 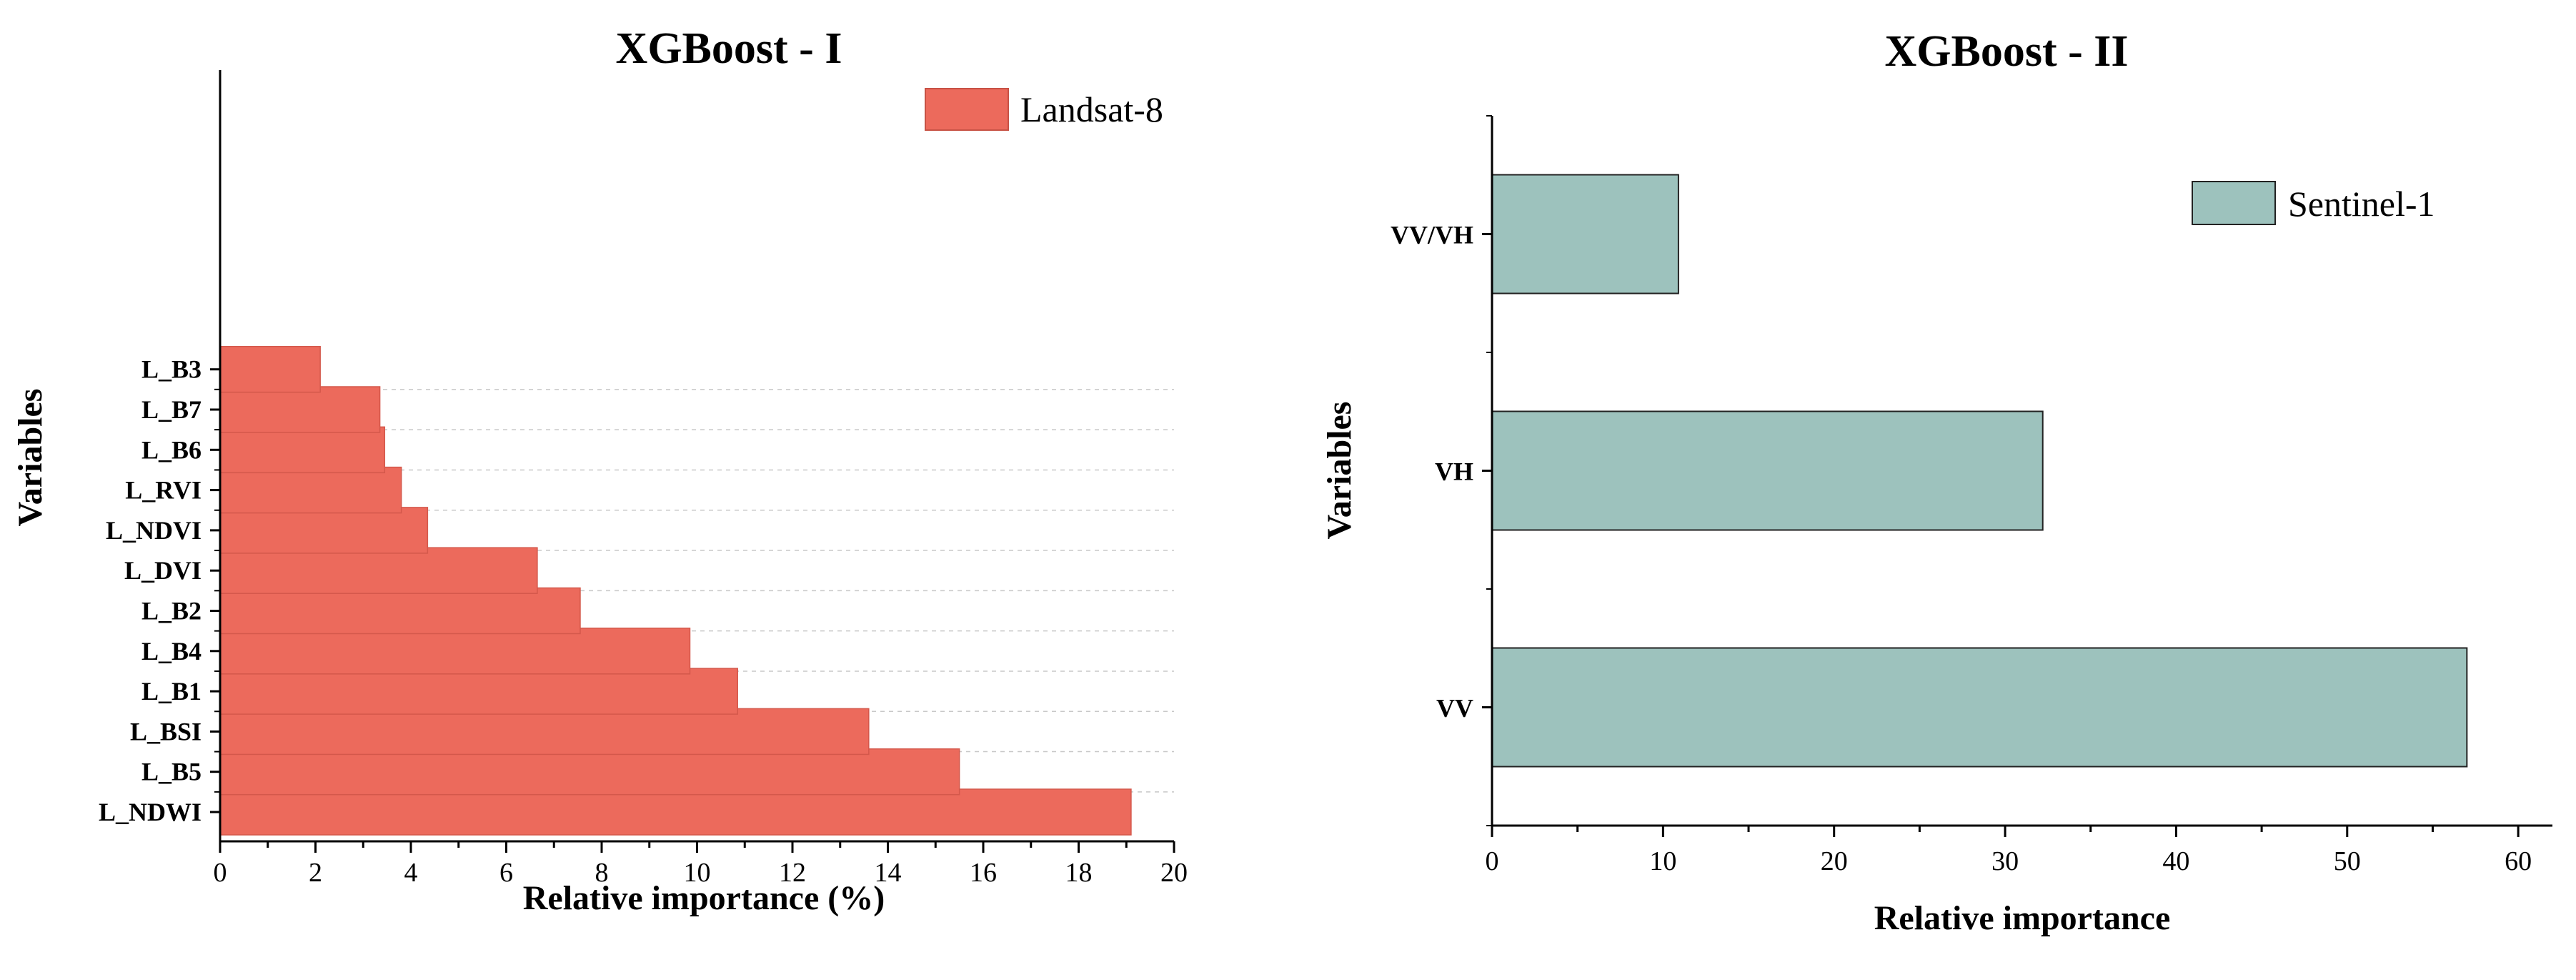 I want to click on chart1-y-tick-label: L_B1, so click(x=171, y=691).